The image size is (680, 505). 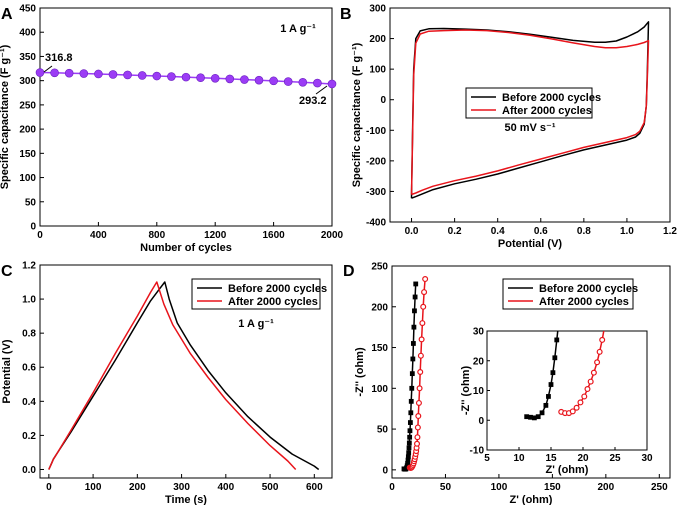 I want to click on inset-y-tick-label: -10, so click(x=477, y=451).